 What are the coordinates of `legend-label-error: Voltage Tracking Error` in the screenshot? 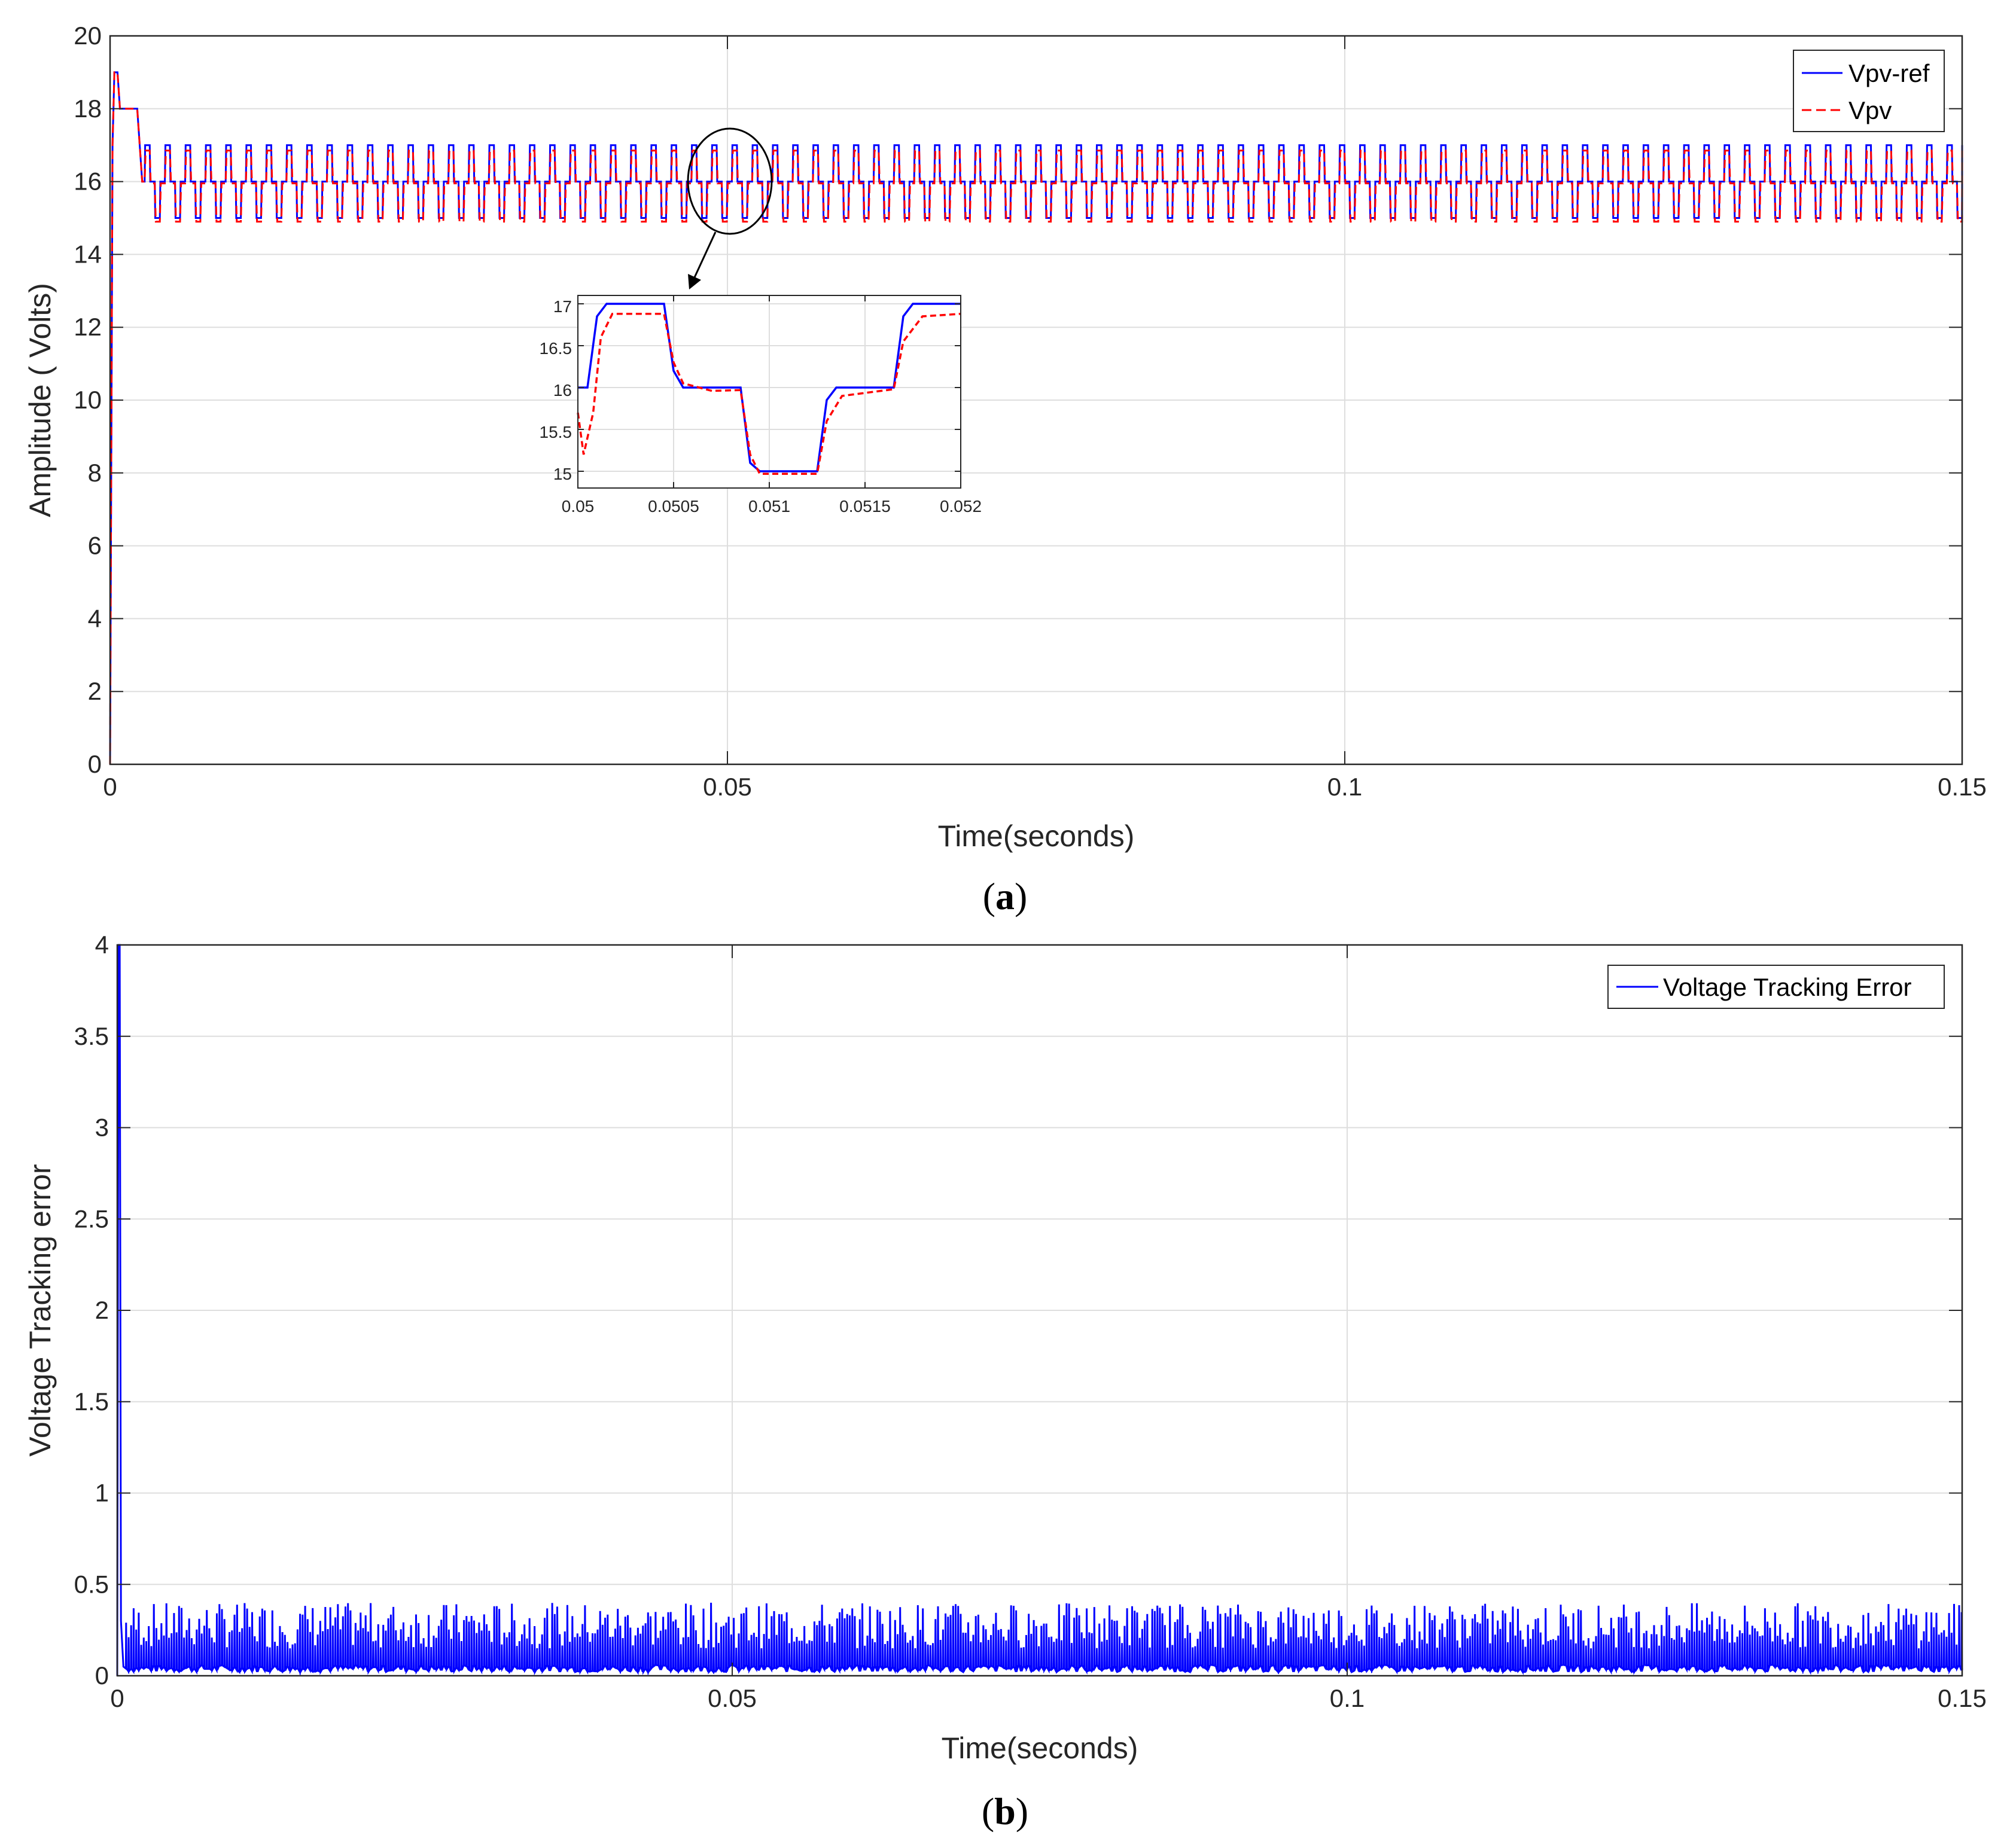 It's located at (1787, 987).